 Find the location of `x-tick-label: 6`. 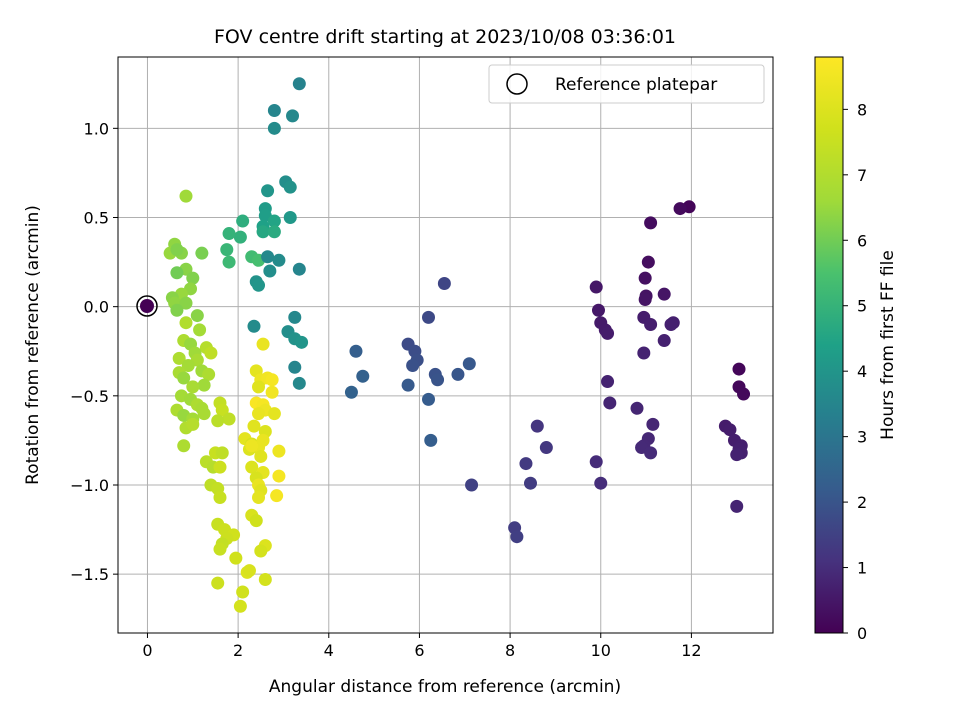

x-tick-label: 6 is located at coordinates (419, 650).